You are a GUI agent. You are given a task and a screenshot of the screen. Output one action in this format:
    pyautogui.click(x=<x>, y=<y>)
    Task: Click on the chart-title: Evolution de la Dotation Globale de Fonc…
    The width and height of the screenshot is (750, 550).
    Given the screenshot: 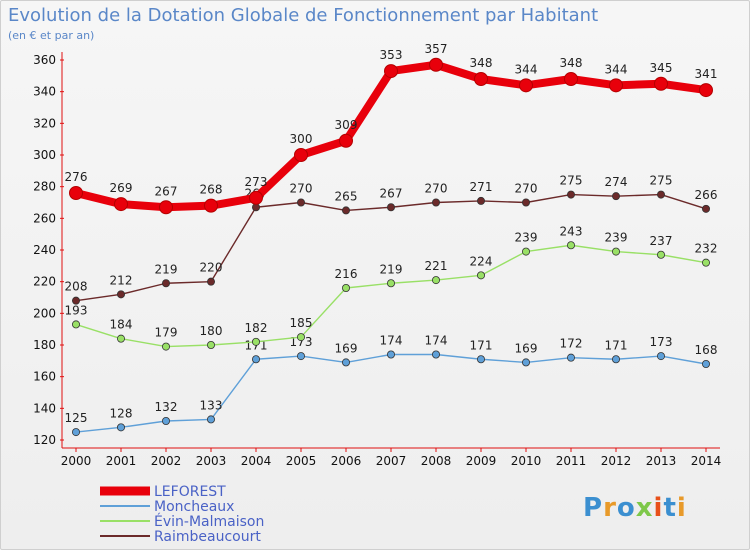 What is the action you would take?
    pyautogui.click(x=303, y=15)
    